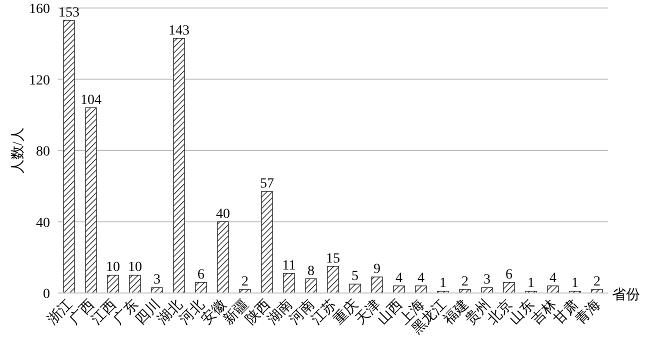  I want to click on y-tick-label: 120, so click(39, 80).